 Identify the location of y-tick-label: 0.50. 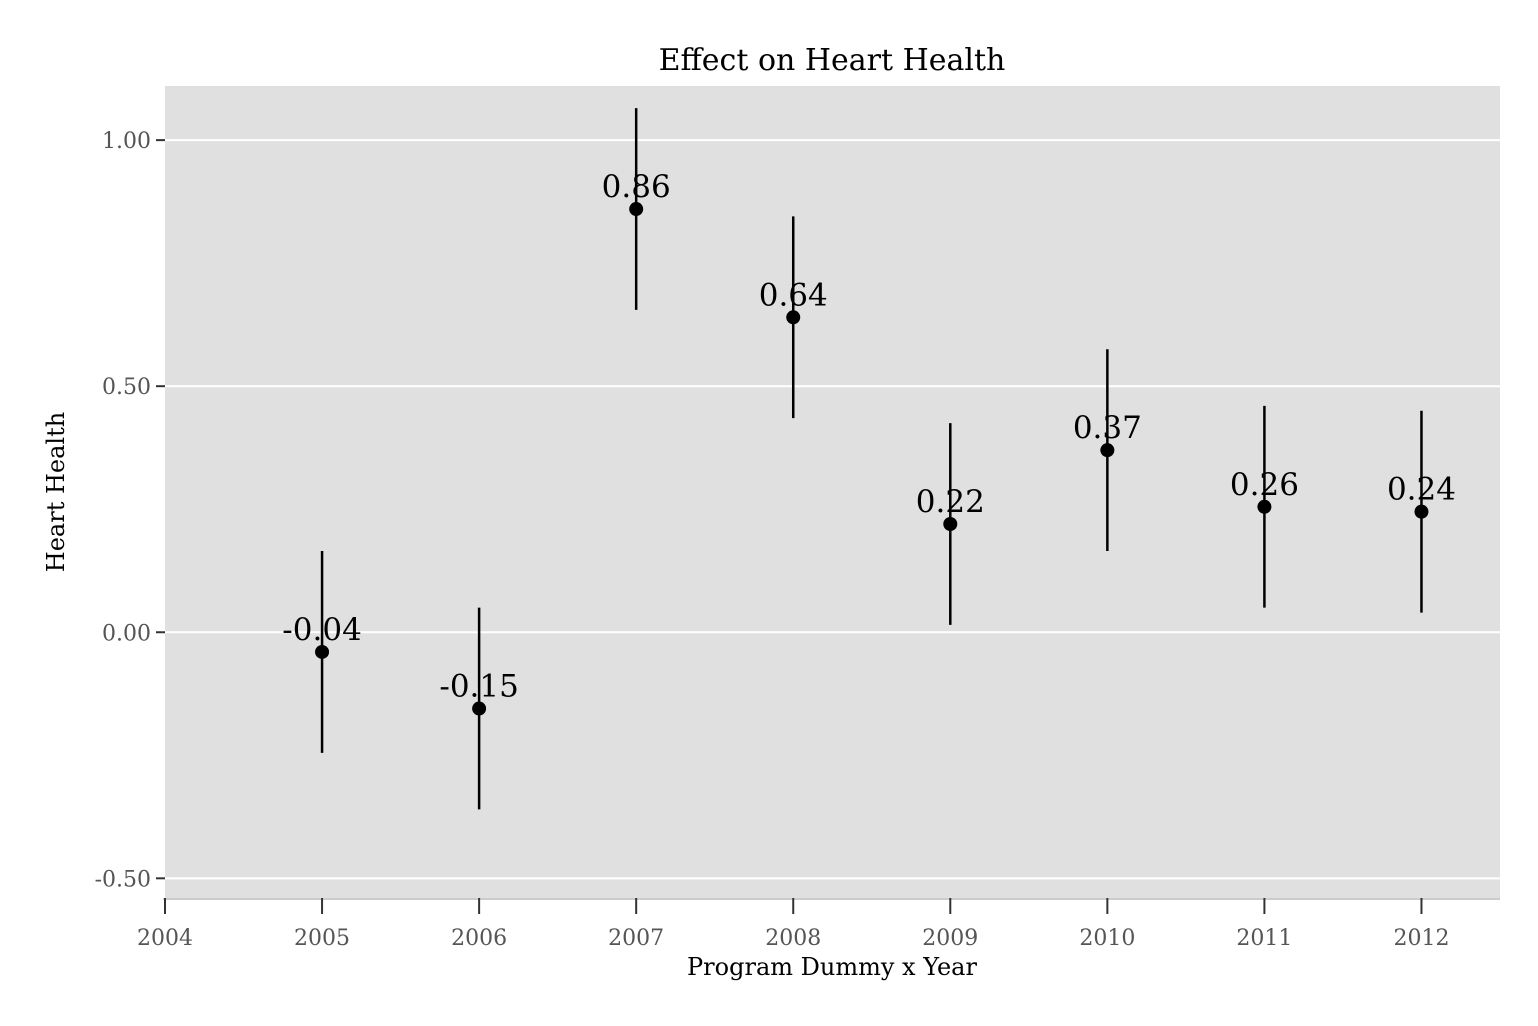
(126, 387).